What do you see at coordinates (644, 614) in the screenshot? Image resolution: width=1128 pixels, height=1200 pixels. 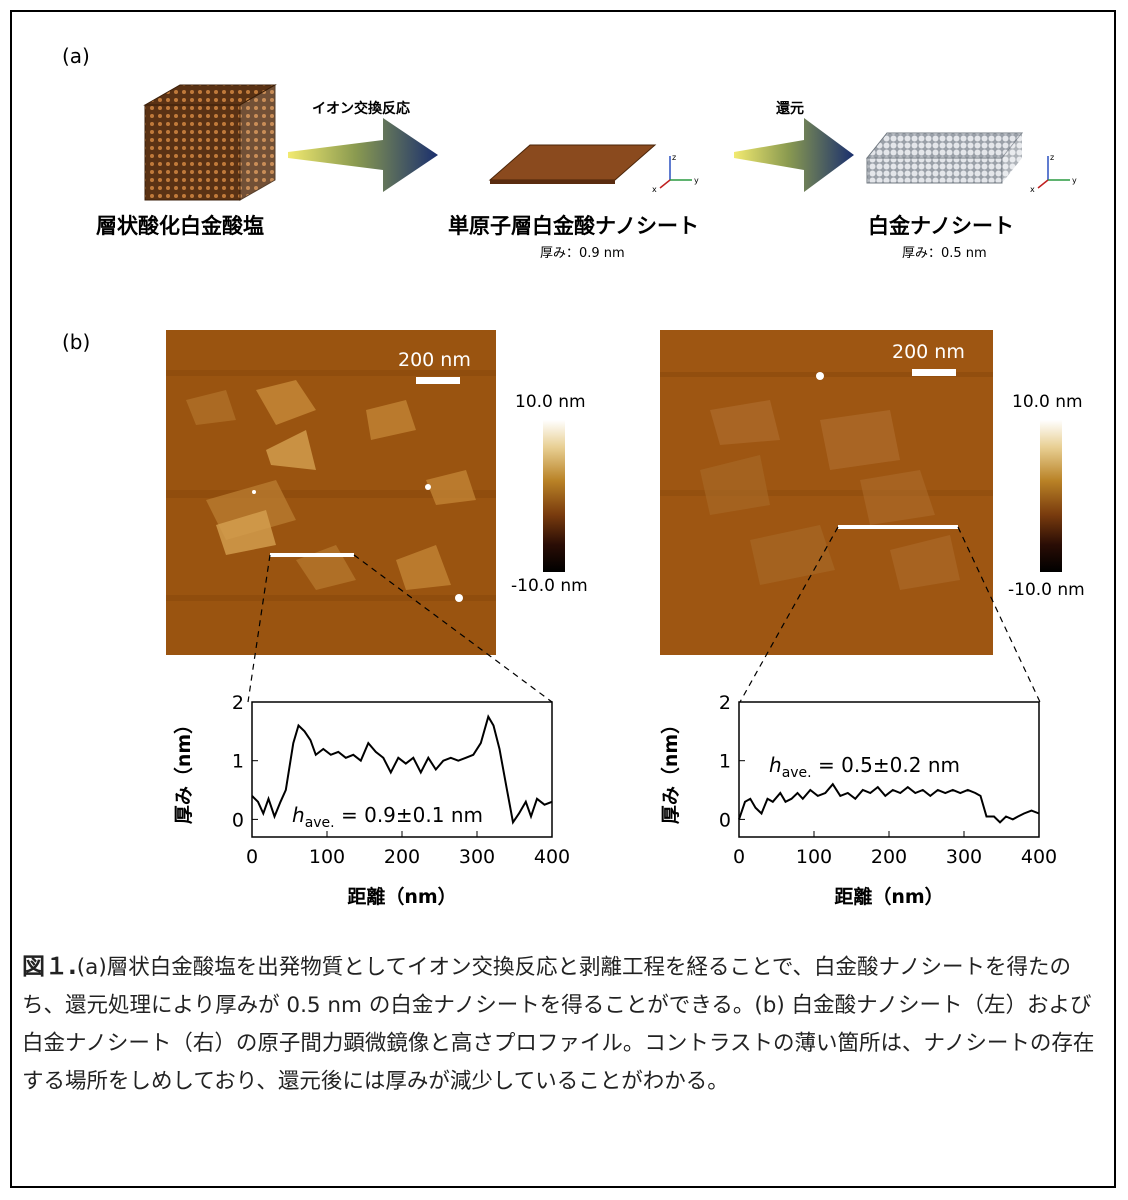 I see `zoom-guides` at bounding box center [644, 614].